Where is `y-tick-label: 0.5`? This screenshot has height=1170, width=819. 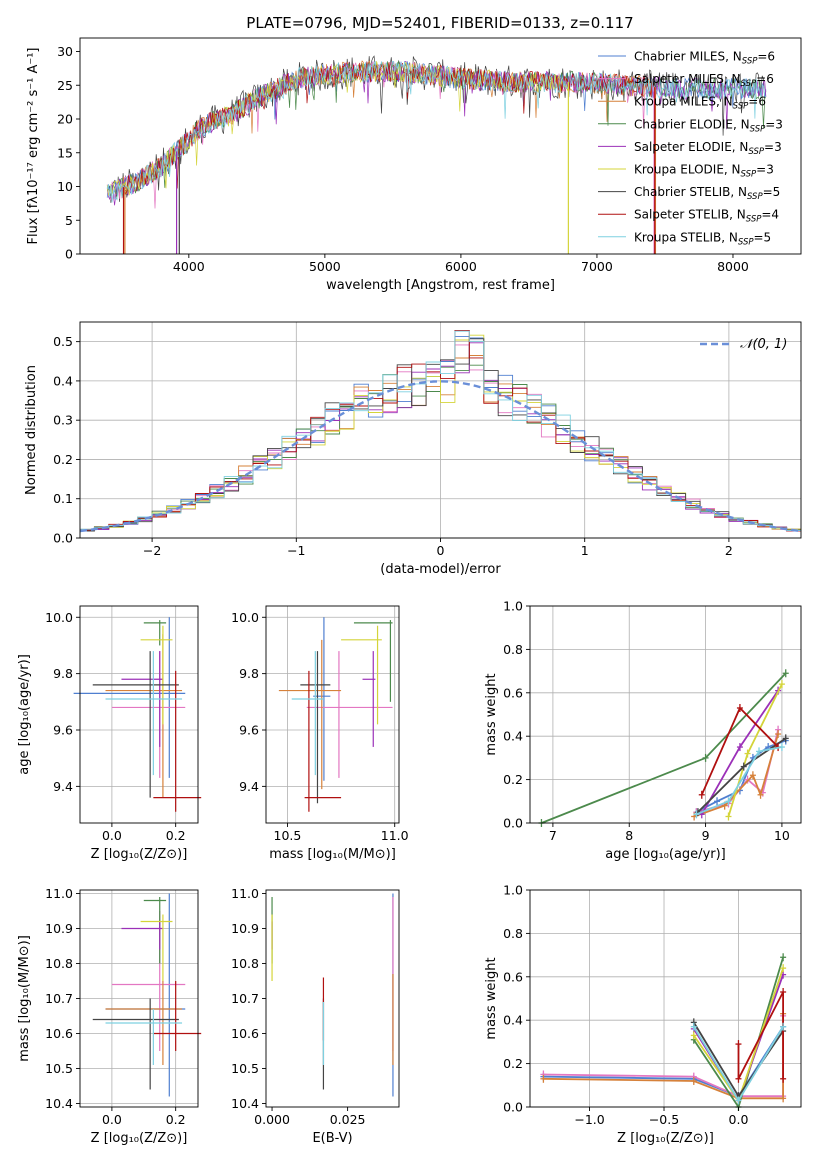
y-tick-label: 0.5 is located at coordinates (63, 341).